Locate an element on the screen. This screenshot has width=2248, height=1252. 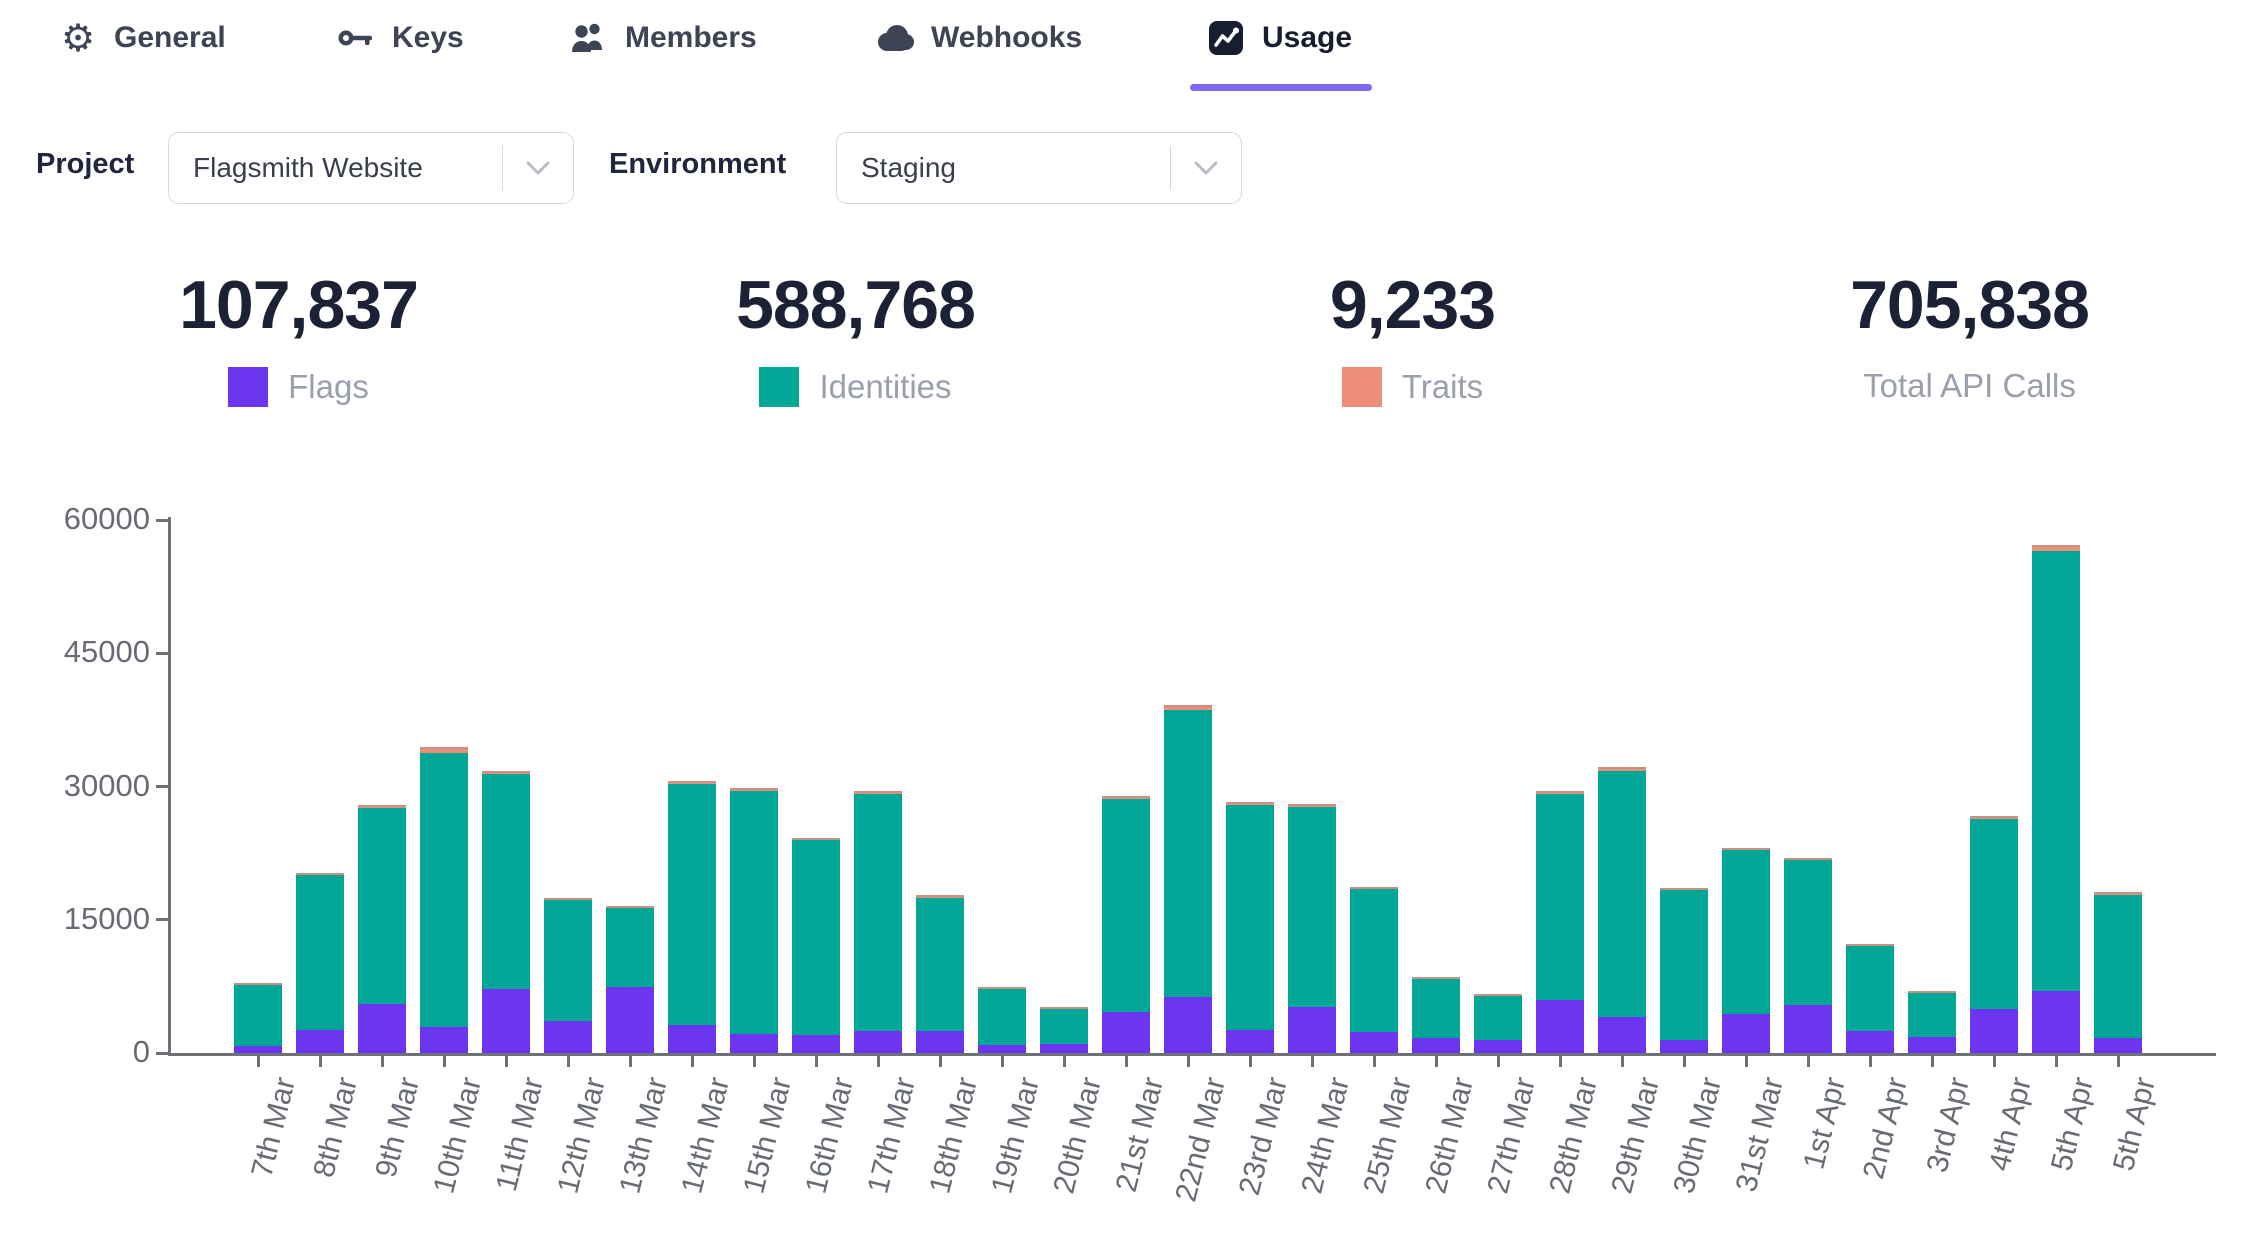
project-select: Flagsmith Website is located at coordinates (371, 168).